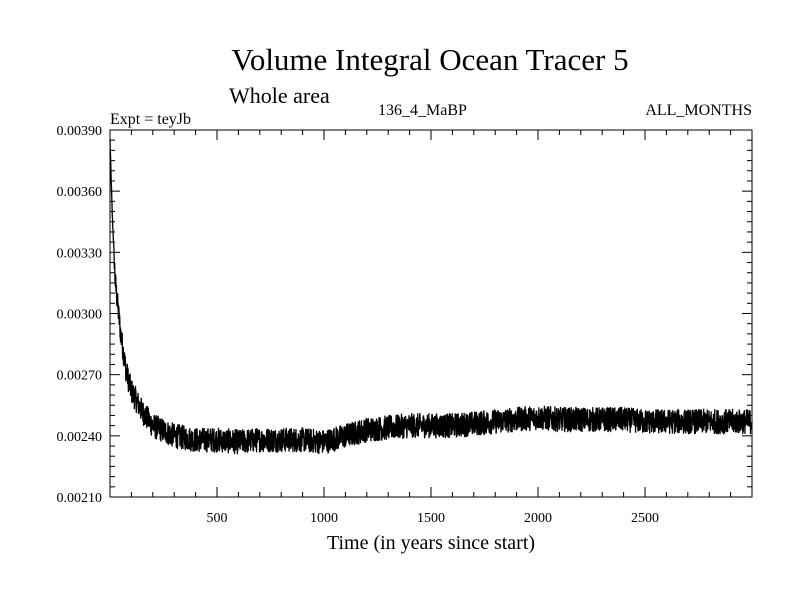 The image size is (800, 600). I want to click on y-tick-label: 0.00390, so click(80, 131).